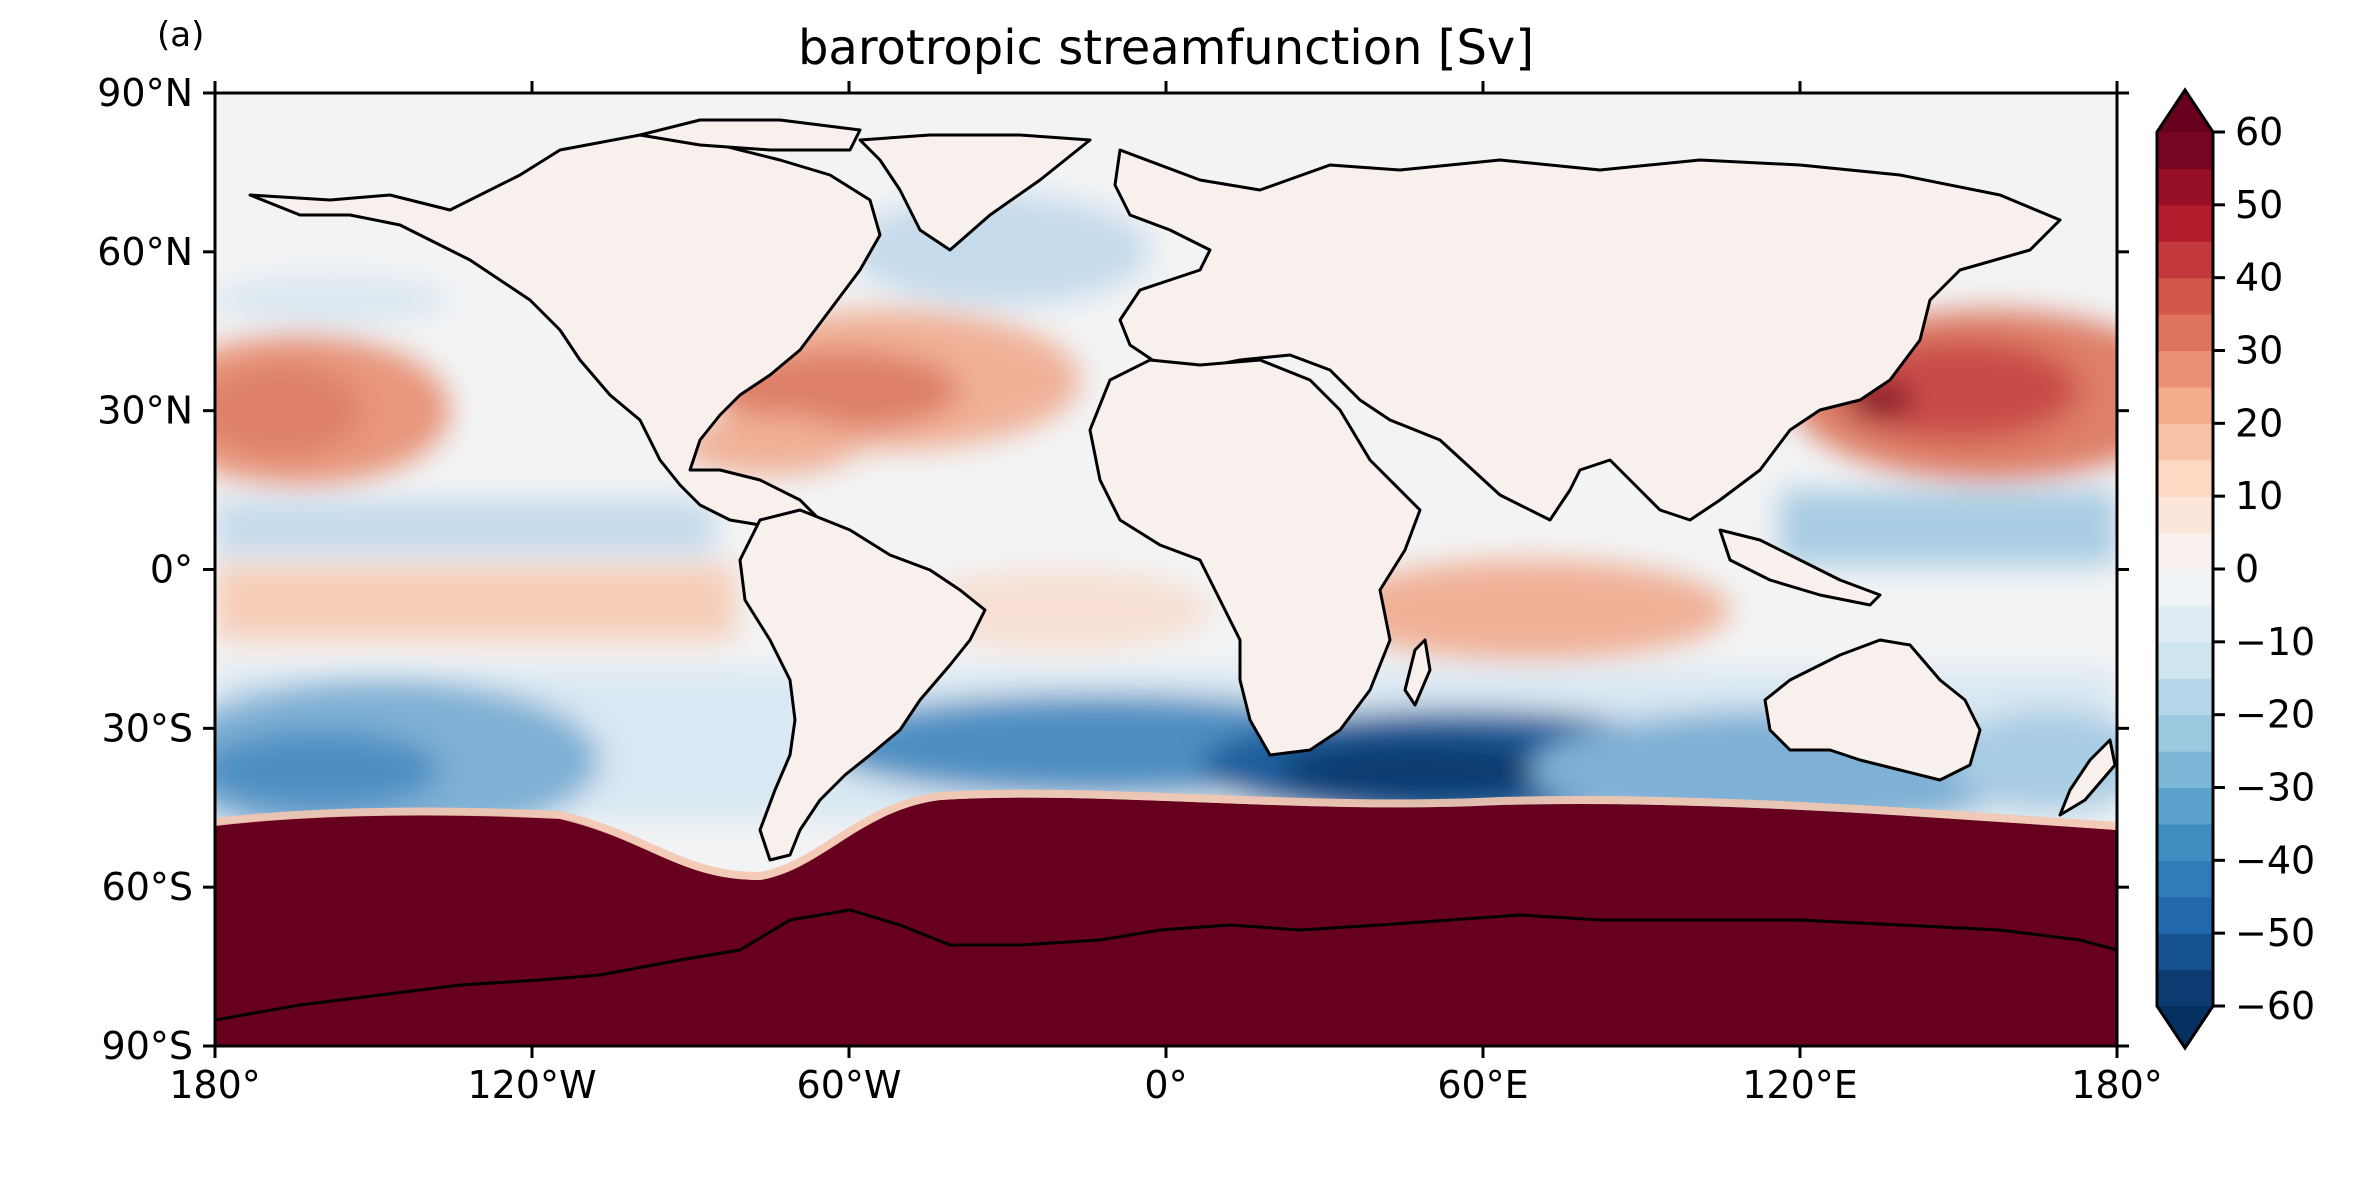 The height and width of the screenshot is (1185, 2362). What do you see at coordinates (475, 602) in the screenshot?
I see `equatorial-pacific-band` at bounding box center [475, 602].